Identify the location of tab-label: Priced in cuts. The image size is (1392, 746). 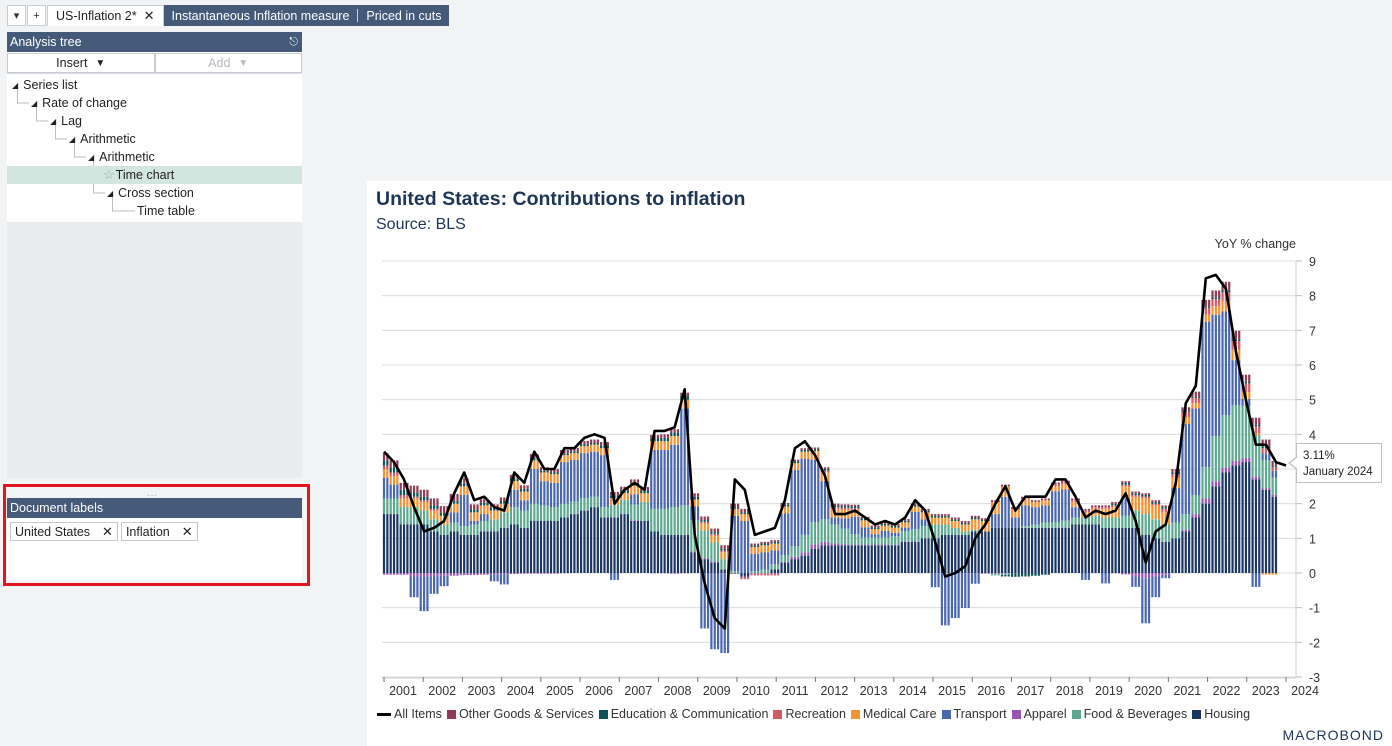
(404, 15).